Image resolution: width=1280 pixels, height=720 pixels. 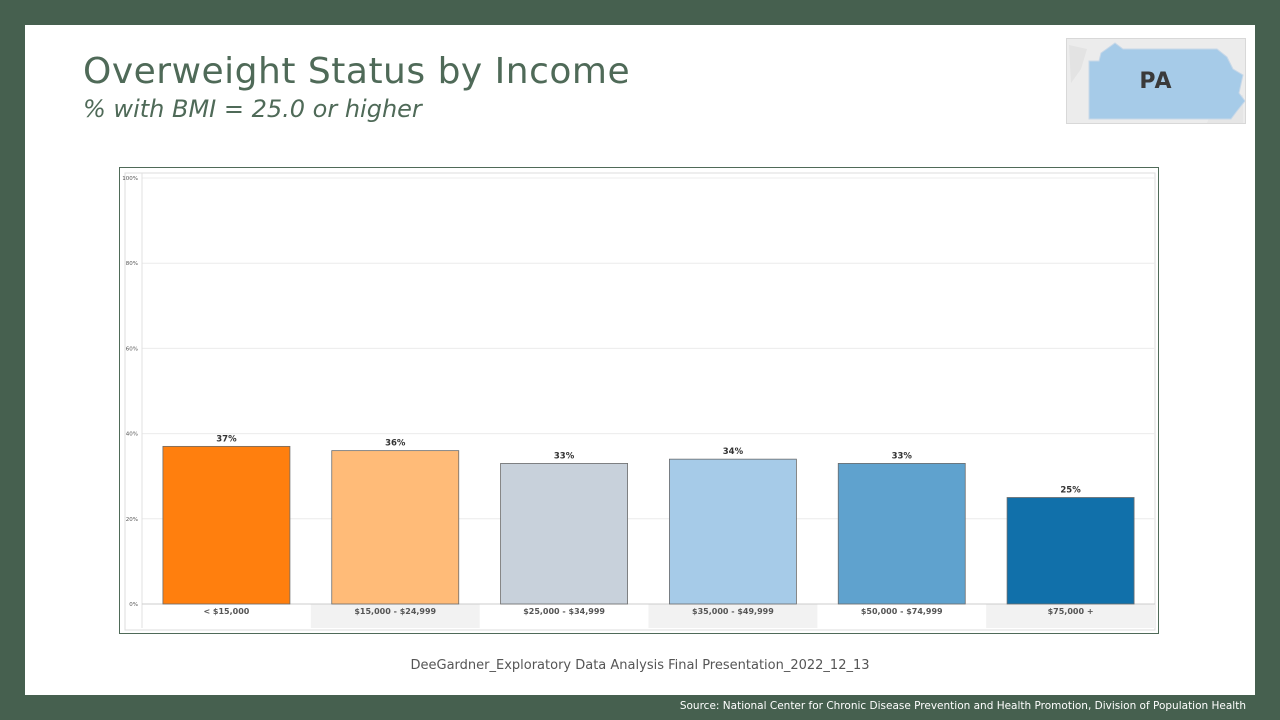 What do you see at coordinates (395, 611) in the screenshot?
I see `x-tick-label: $15,000 - $24,999` at bounding box center [395, 611].